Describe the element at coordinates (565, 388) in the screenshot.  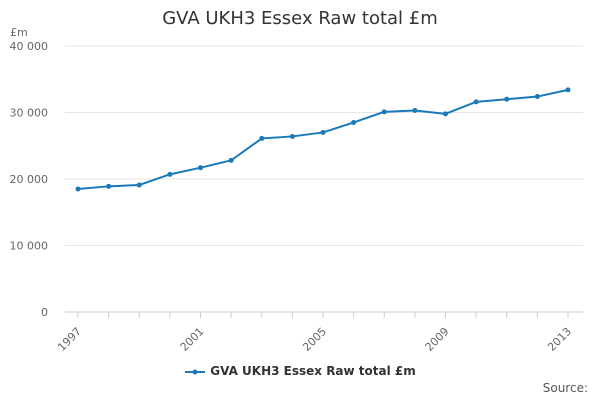
I see `source-note: Source:` at that location.